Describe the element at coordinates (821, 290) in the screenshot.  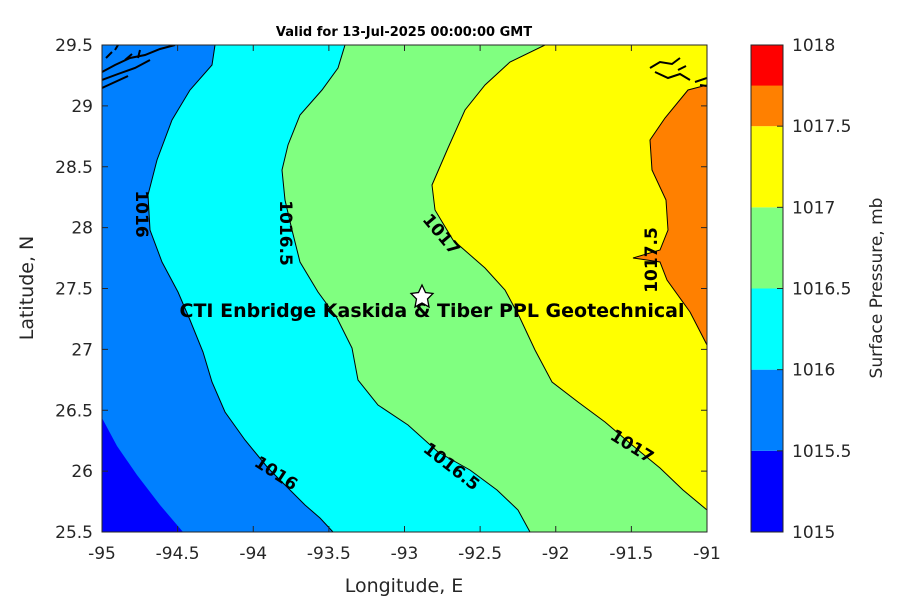
I see `colorbar-tick-label: 1016.5` at that location.